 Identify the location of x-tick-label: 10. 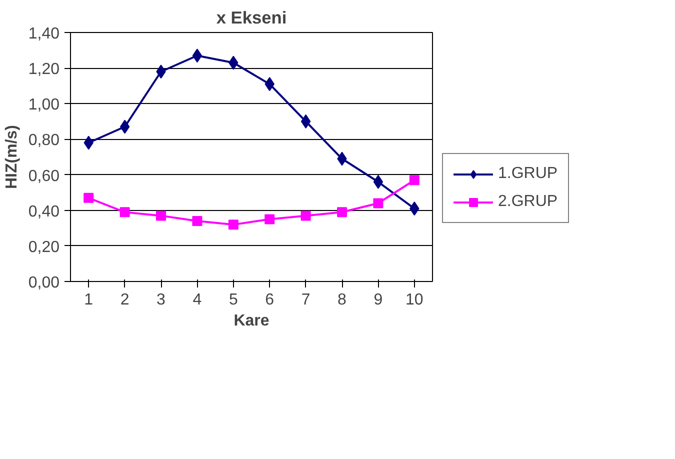
(415, 300).